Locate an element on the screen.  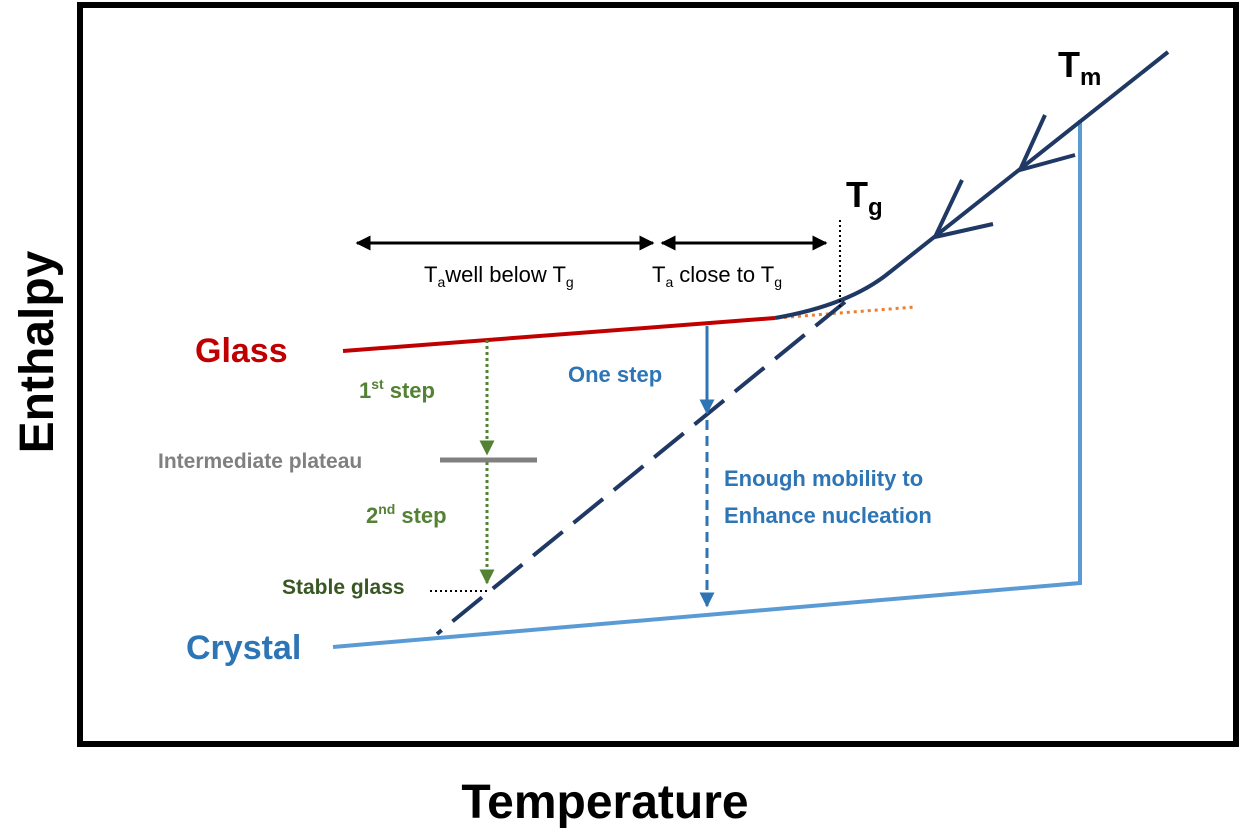
x-axis-label: Temperature is located at coordinates (604, 802).